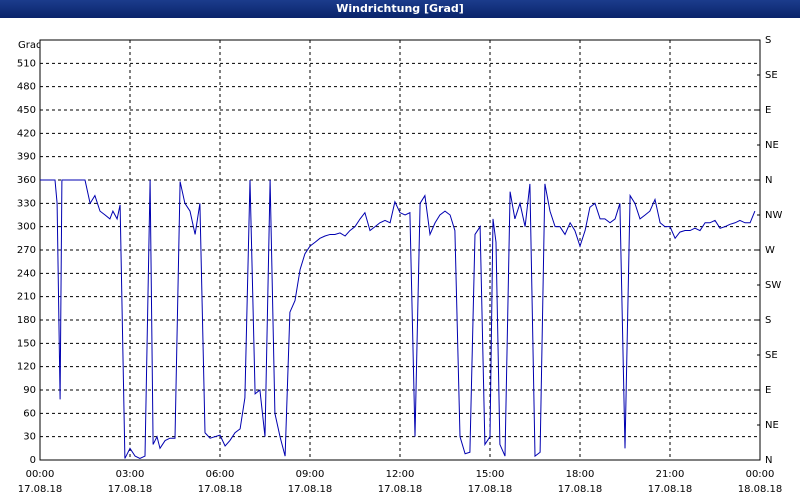  What do you see at coordinates (670, 482) in the screenshot?
I see `x-tick-label: 21:00 17.08.18` at bounding box center [670, 482].